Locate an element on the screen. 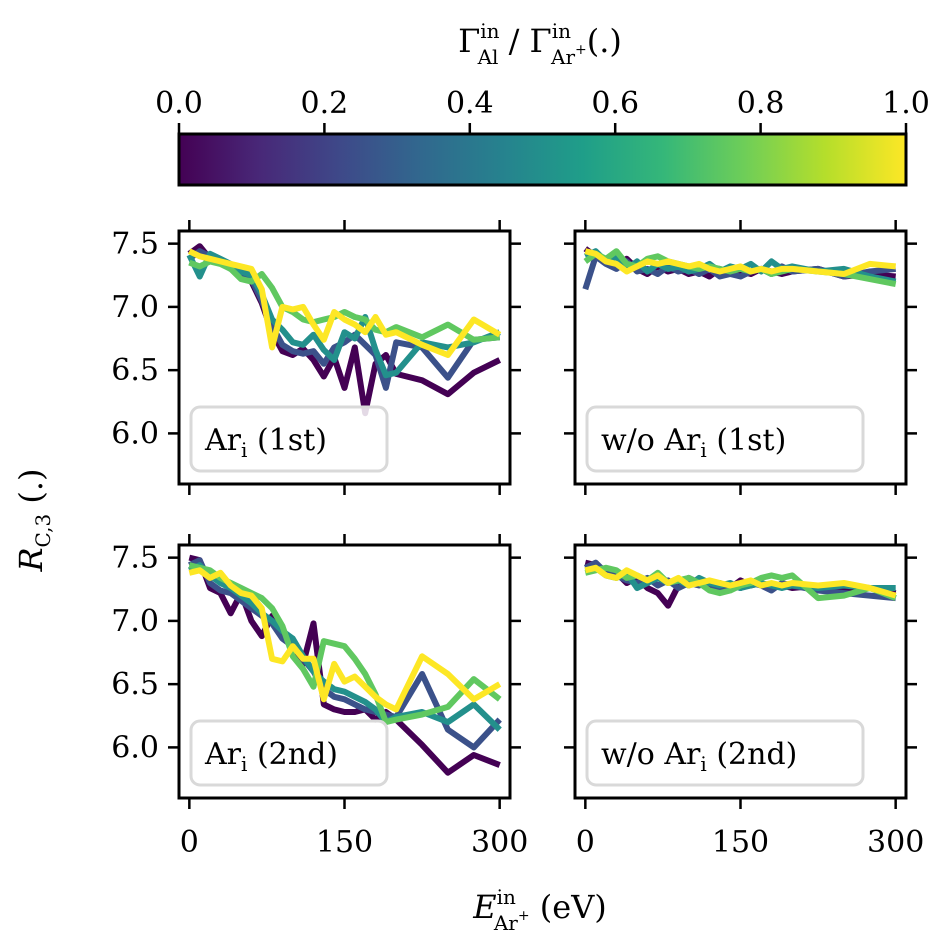 The image size is (945, 945). colorbar-tick-label: 0.4 is located at coordinates (470, 103).